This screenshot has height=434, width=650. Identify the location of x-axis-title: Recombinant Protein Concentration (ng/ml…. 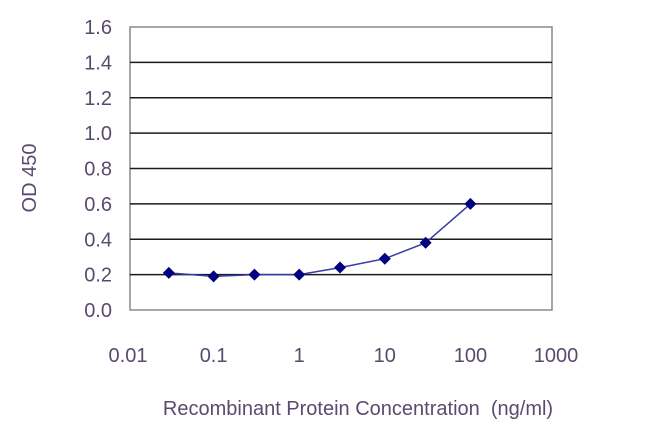
(358, 409).